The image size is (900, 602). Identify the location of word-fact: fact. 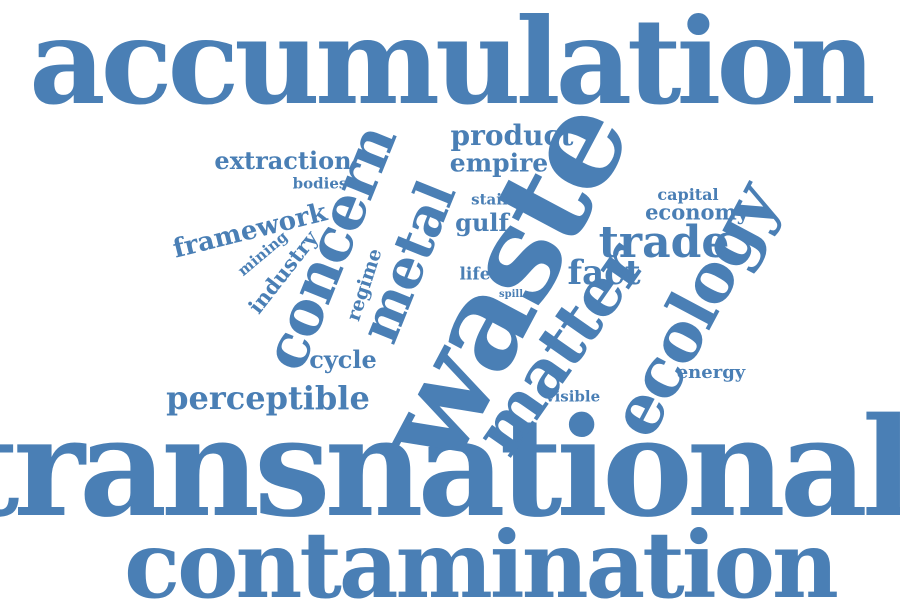
(604, 273).